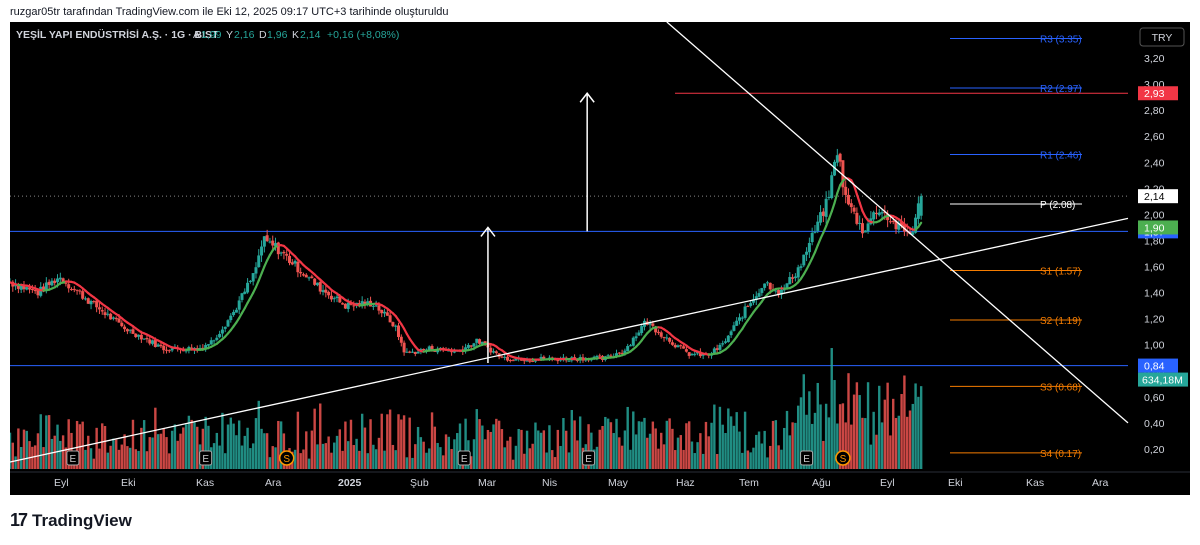 This screenshot has width=1200, height=545. What do you see at coordinates (1154, 241) in the screenshot?
I see `y-tick-label: 1,80` at bounding box center [1154, 241].